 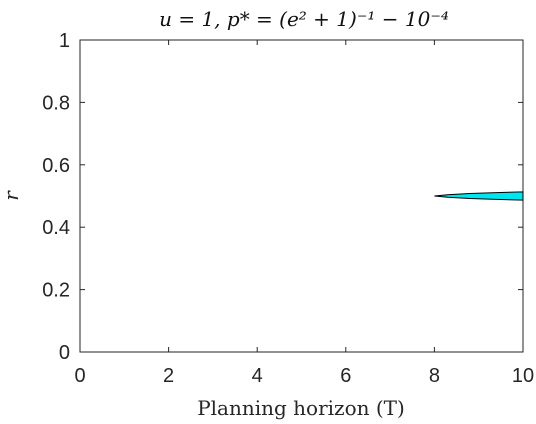 I want to click on x-axis-label: Planning horizon (T), so click(x=301, y=408).